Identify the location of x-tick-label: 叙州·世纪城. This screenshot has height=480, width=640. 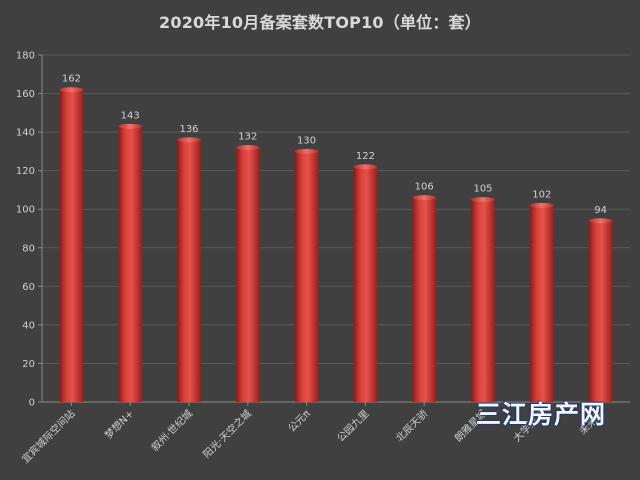
(171, 430).